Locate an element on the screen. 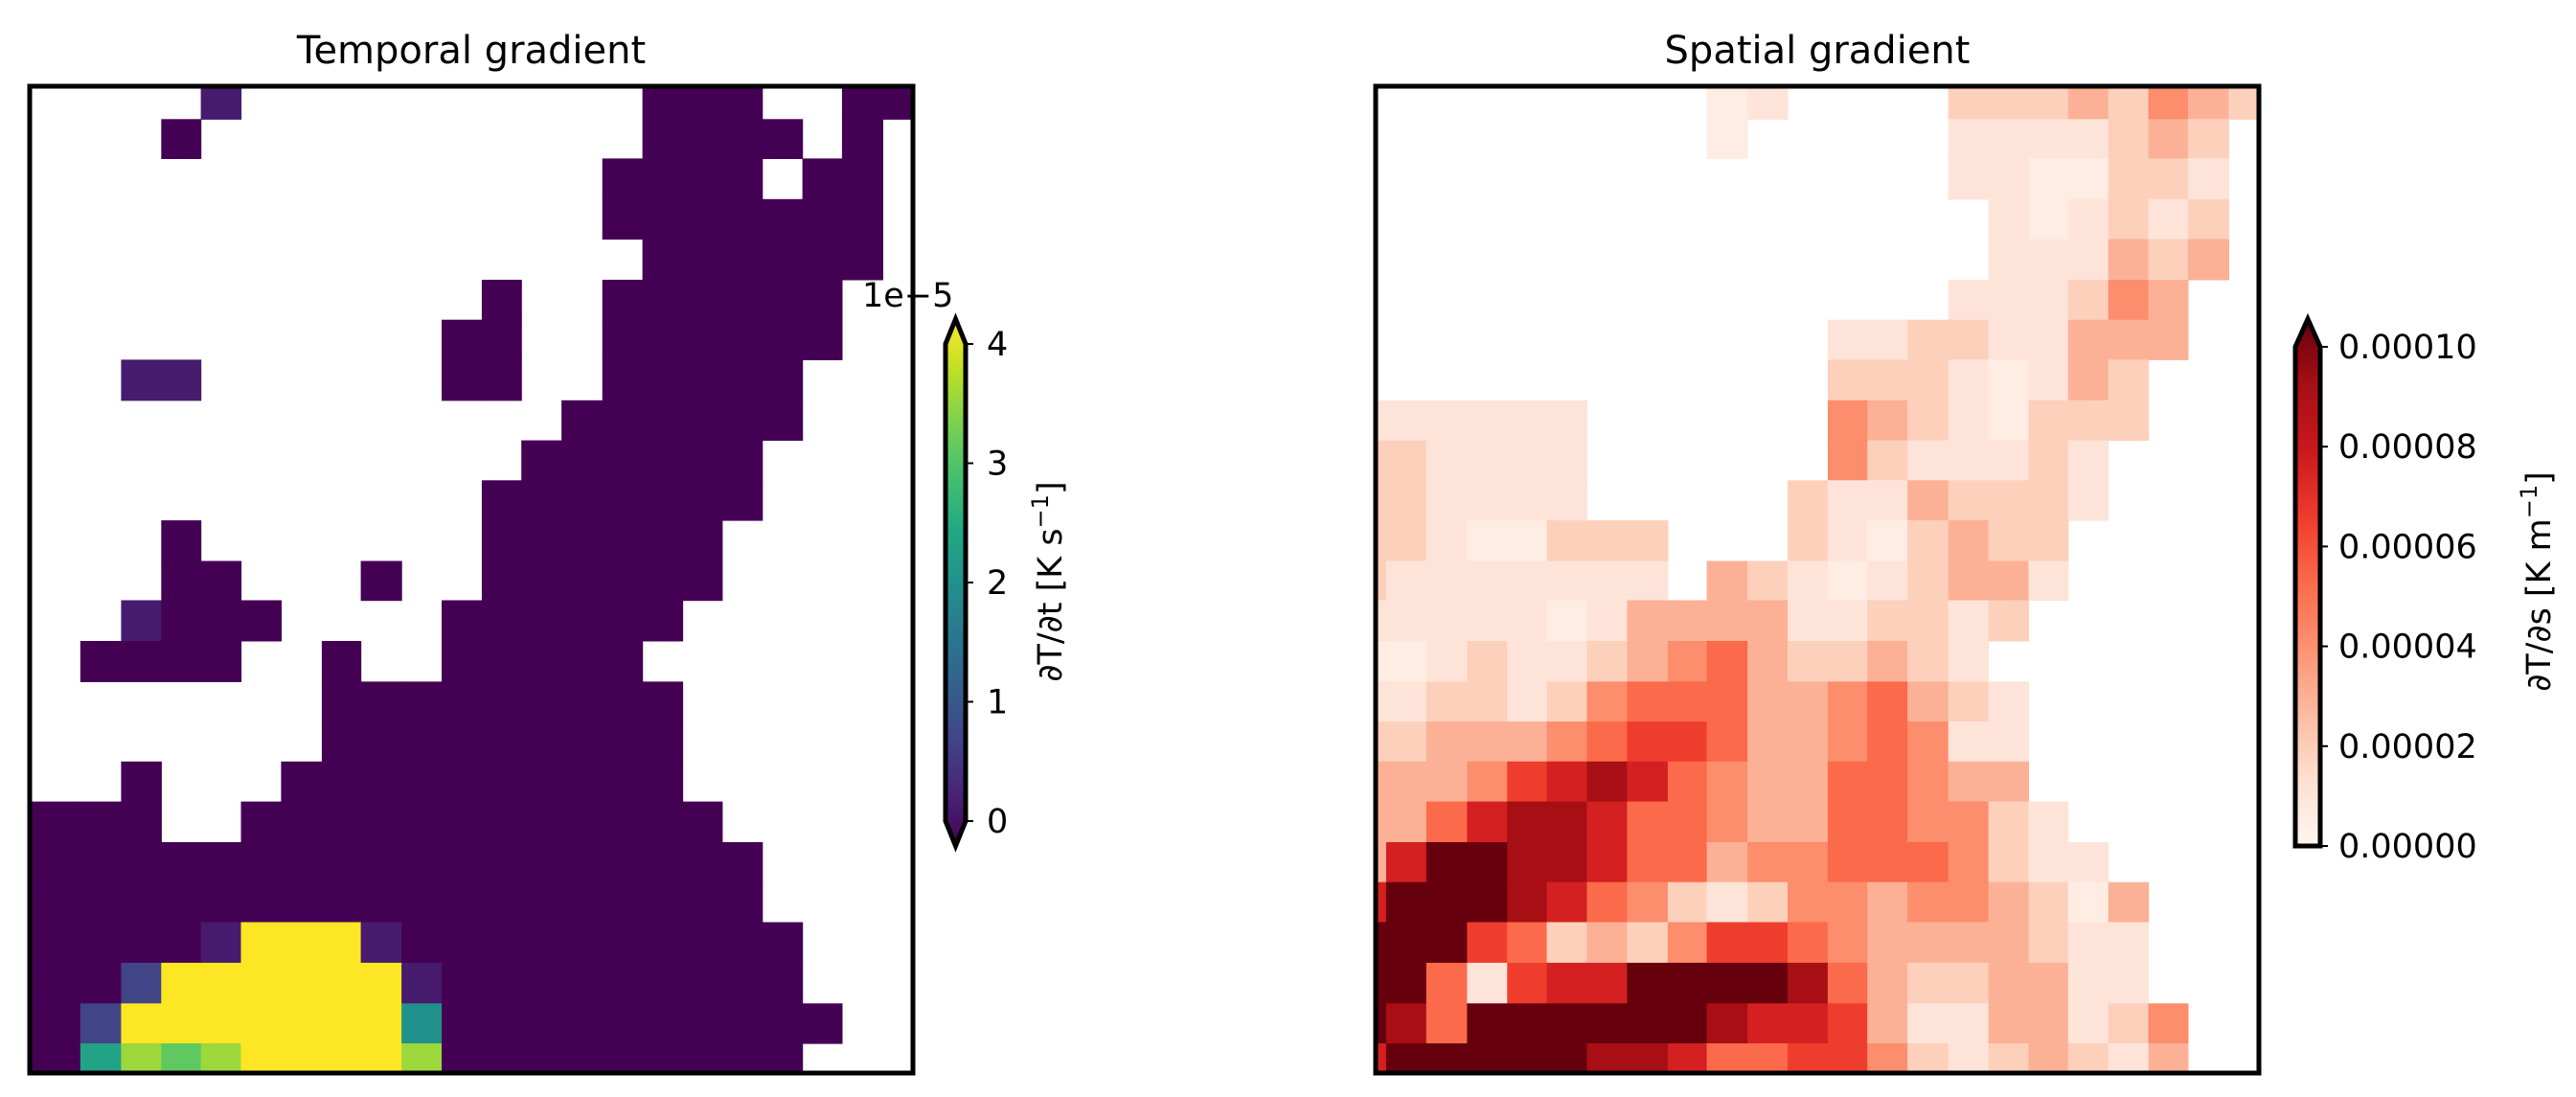 The image size is (2576, 1097). colorbar-tick-label: 4 is located at coordinates (998, 345).